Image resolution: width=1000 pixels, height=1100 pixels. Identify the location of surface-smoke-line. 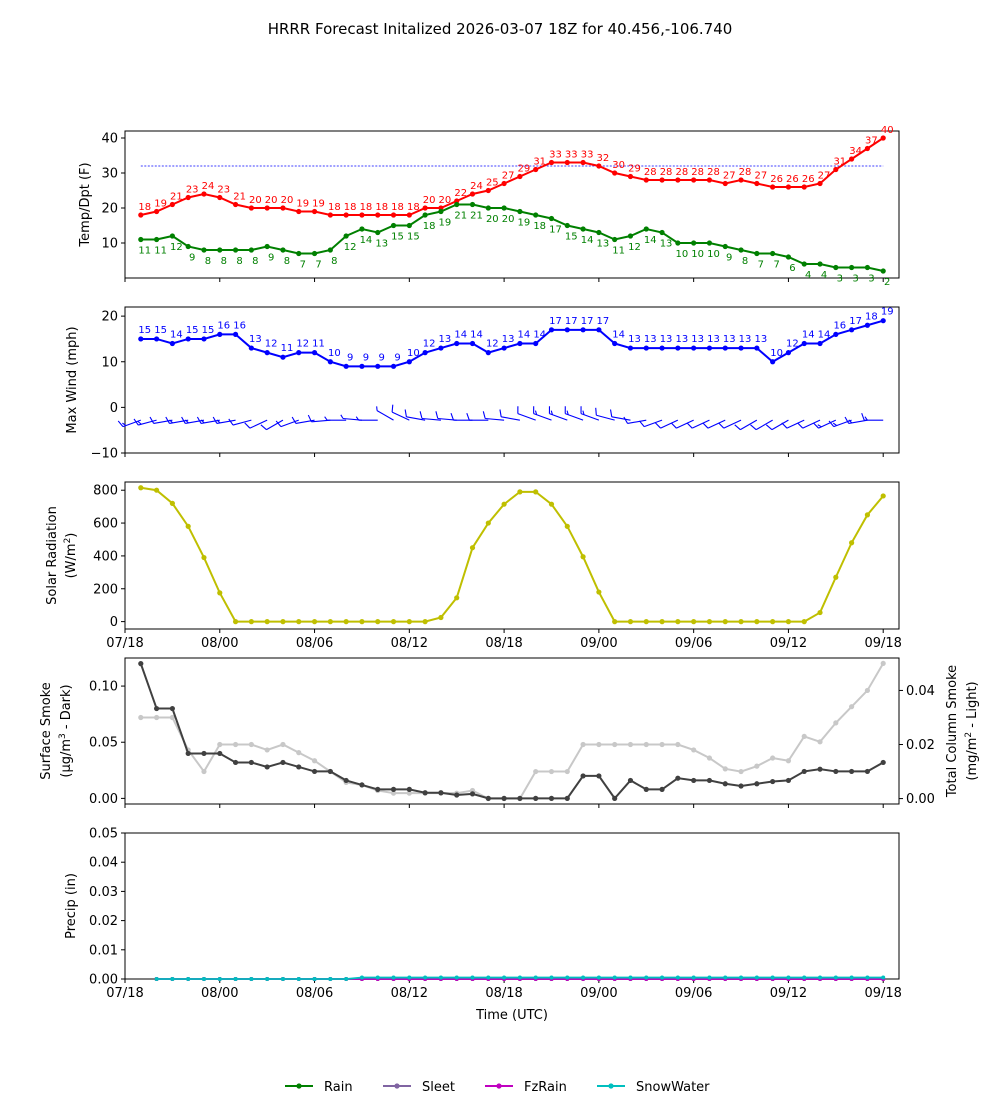
(511, 731).